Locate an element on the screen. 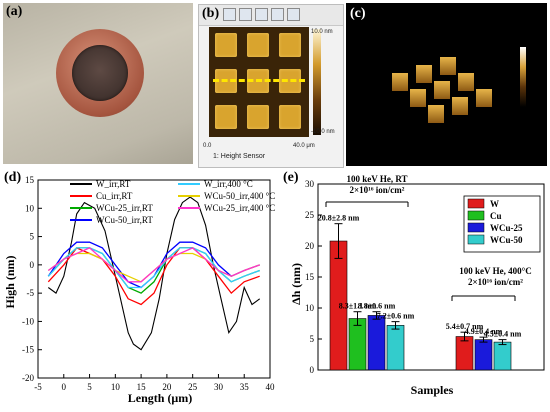 The image size is (550, 412). legend-label: WCu-50_irr,400 °C is located at coordinates (239, 196).